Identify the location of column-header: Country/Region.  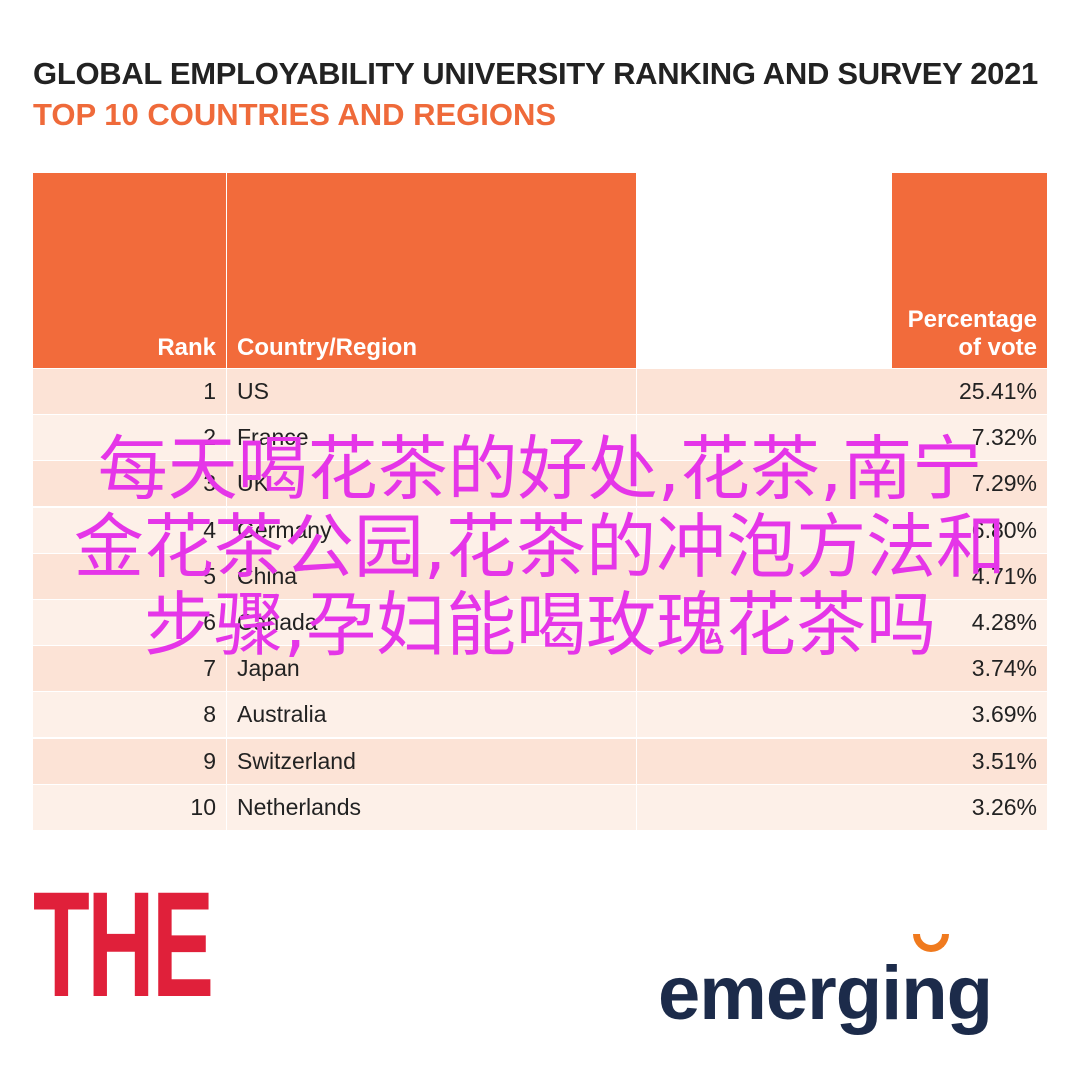
(431, 270).